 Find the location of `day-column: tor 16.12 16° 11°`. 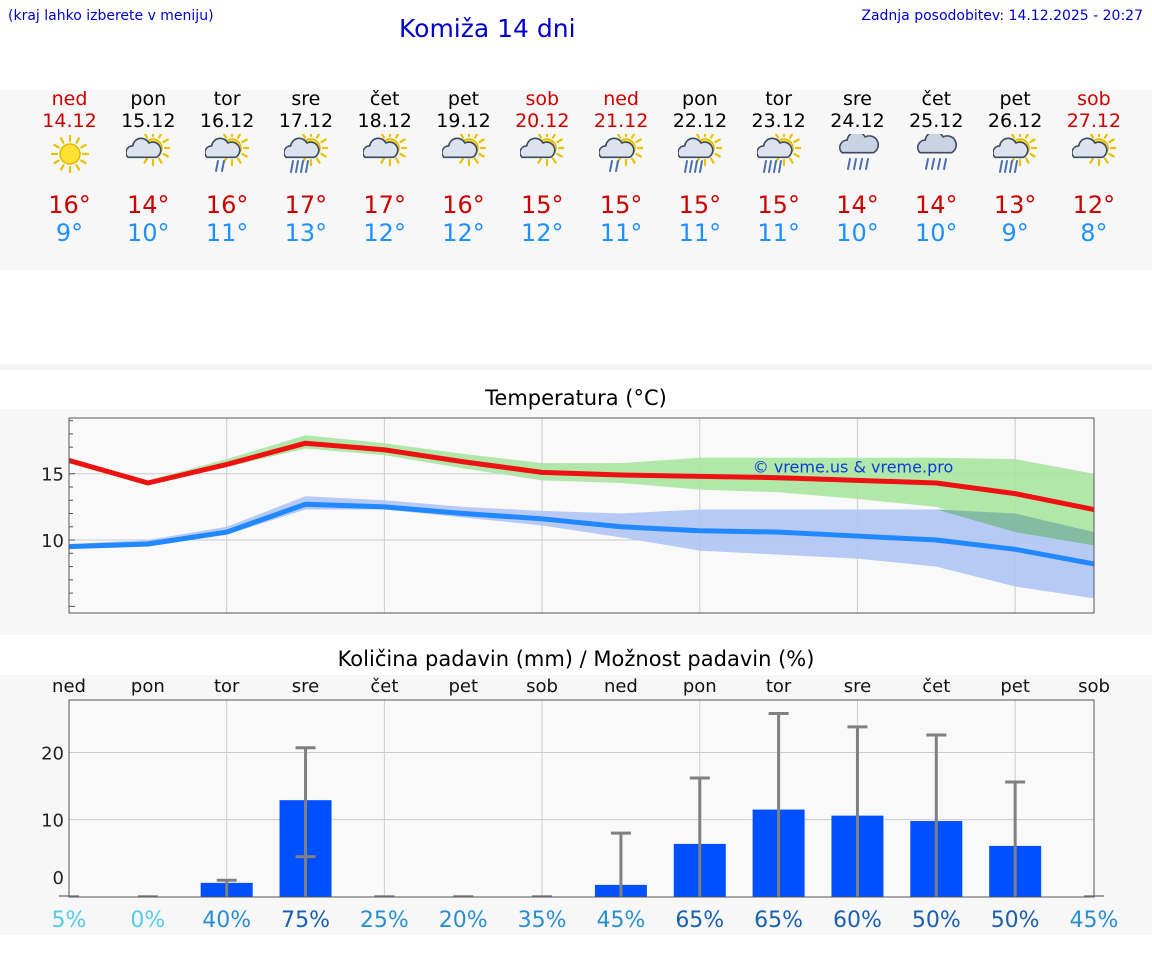

day-column: tor 16.12 16° 11° is located at coordinates (227, 167).